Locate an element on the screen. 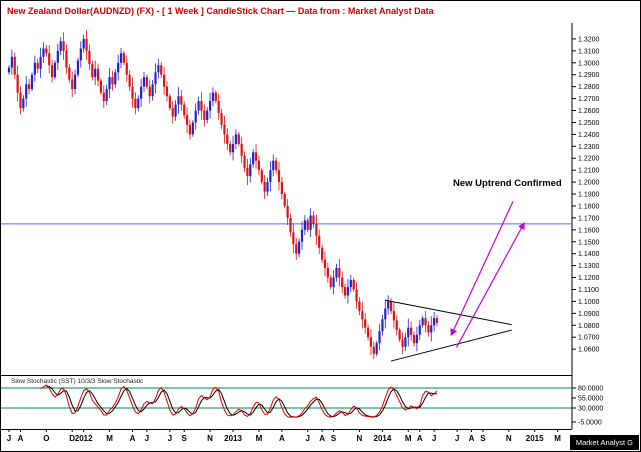 This screenshot has width=641, height=452. y-axis-label: 1.1700 is located at coordinates (589, 218).